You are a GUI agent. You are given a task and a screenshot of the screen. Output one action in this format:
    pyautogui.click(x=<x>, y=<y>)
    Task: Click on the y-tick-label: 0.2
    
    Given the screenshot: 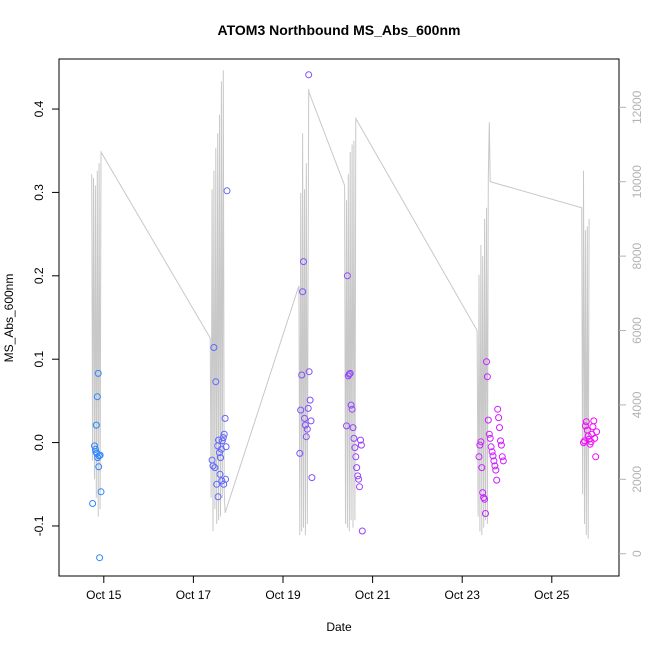 What is the action you would take?
    pyautogui.click(x=39, y=275)
    